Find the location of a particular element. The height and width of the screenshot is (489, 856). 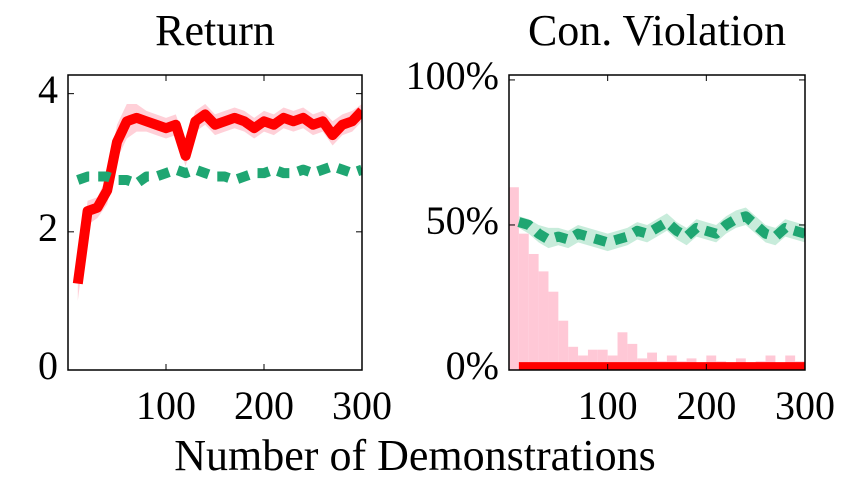

error-band is located at coordinates (219, 202).